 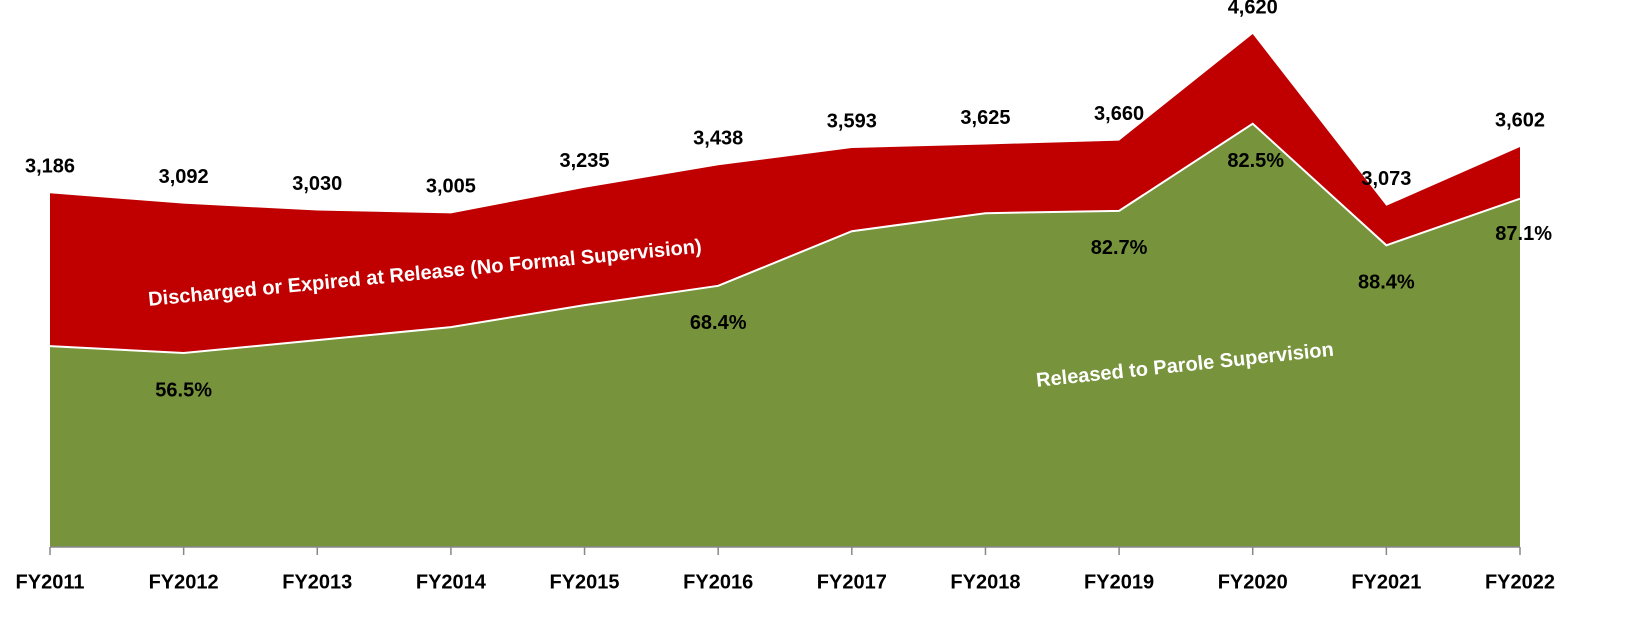 I want to click on share-label: 82.7%, so click(x=1119, y=248).